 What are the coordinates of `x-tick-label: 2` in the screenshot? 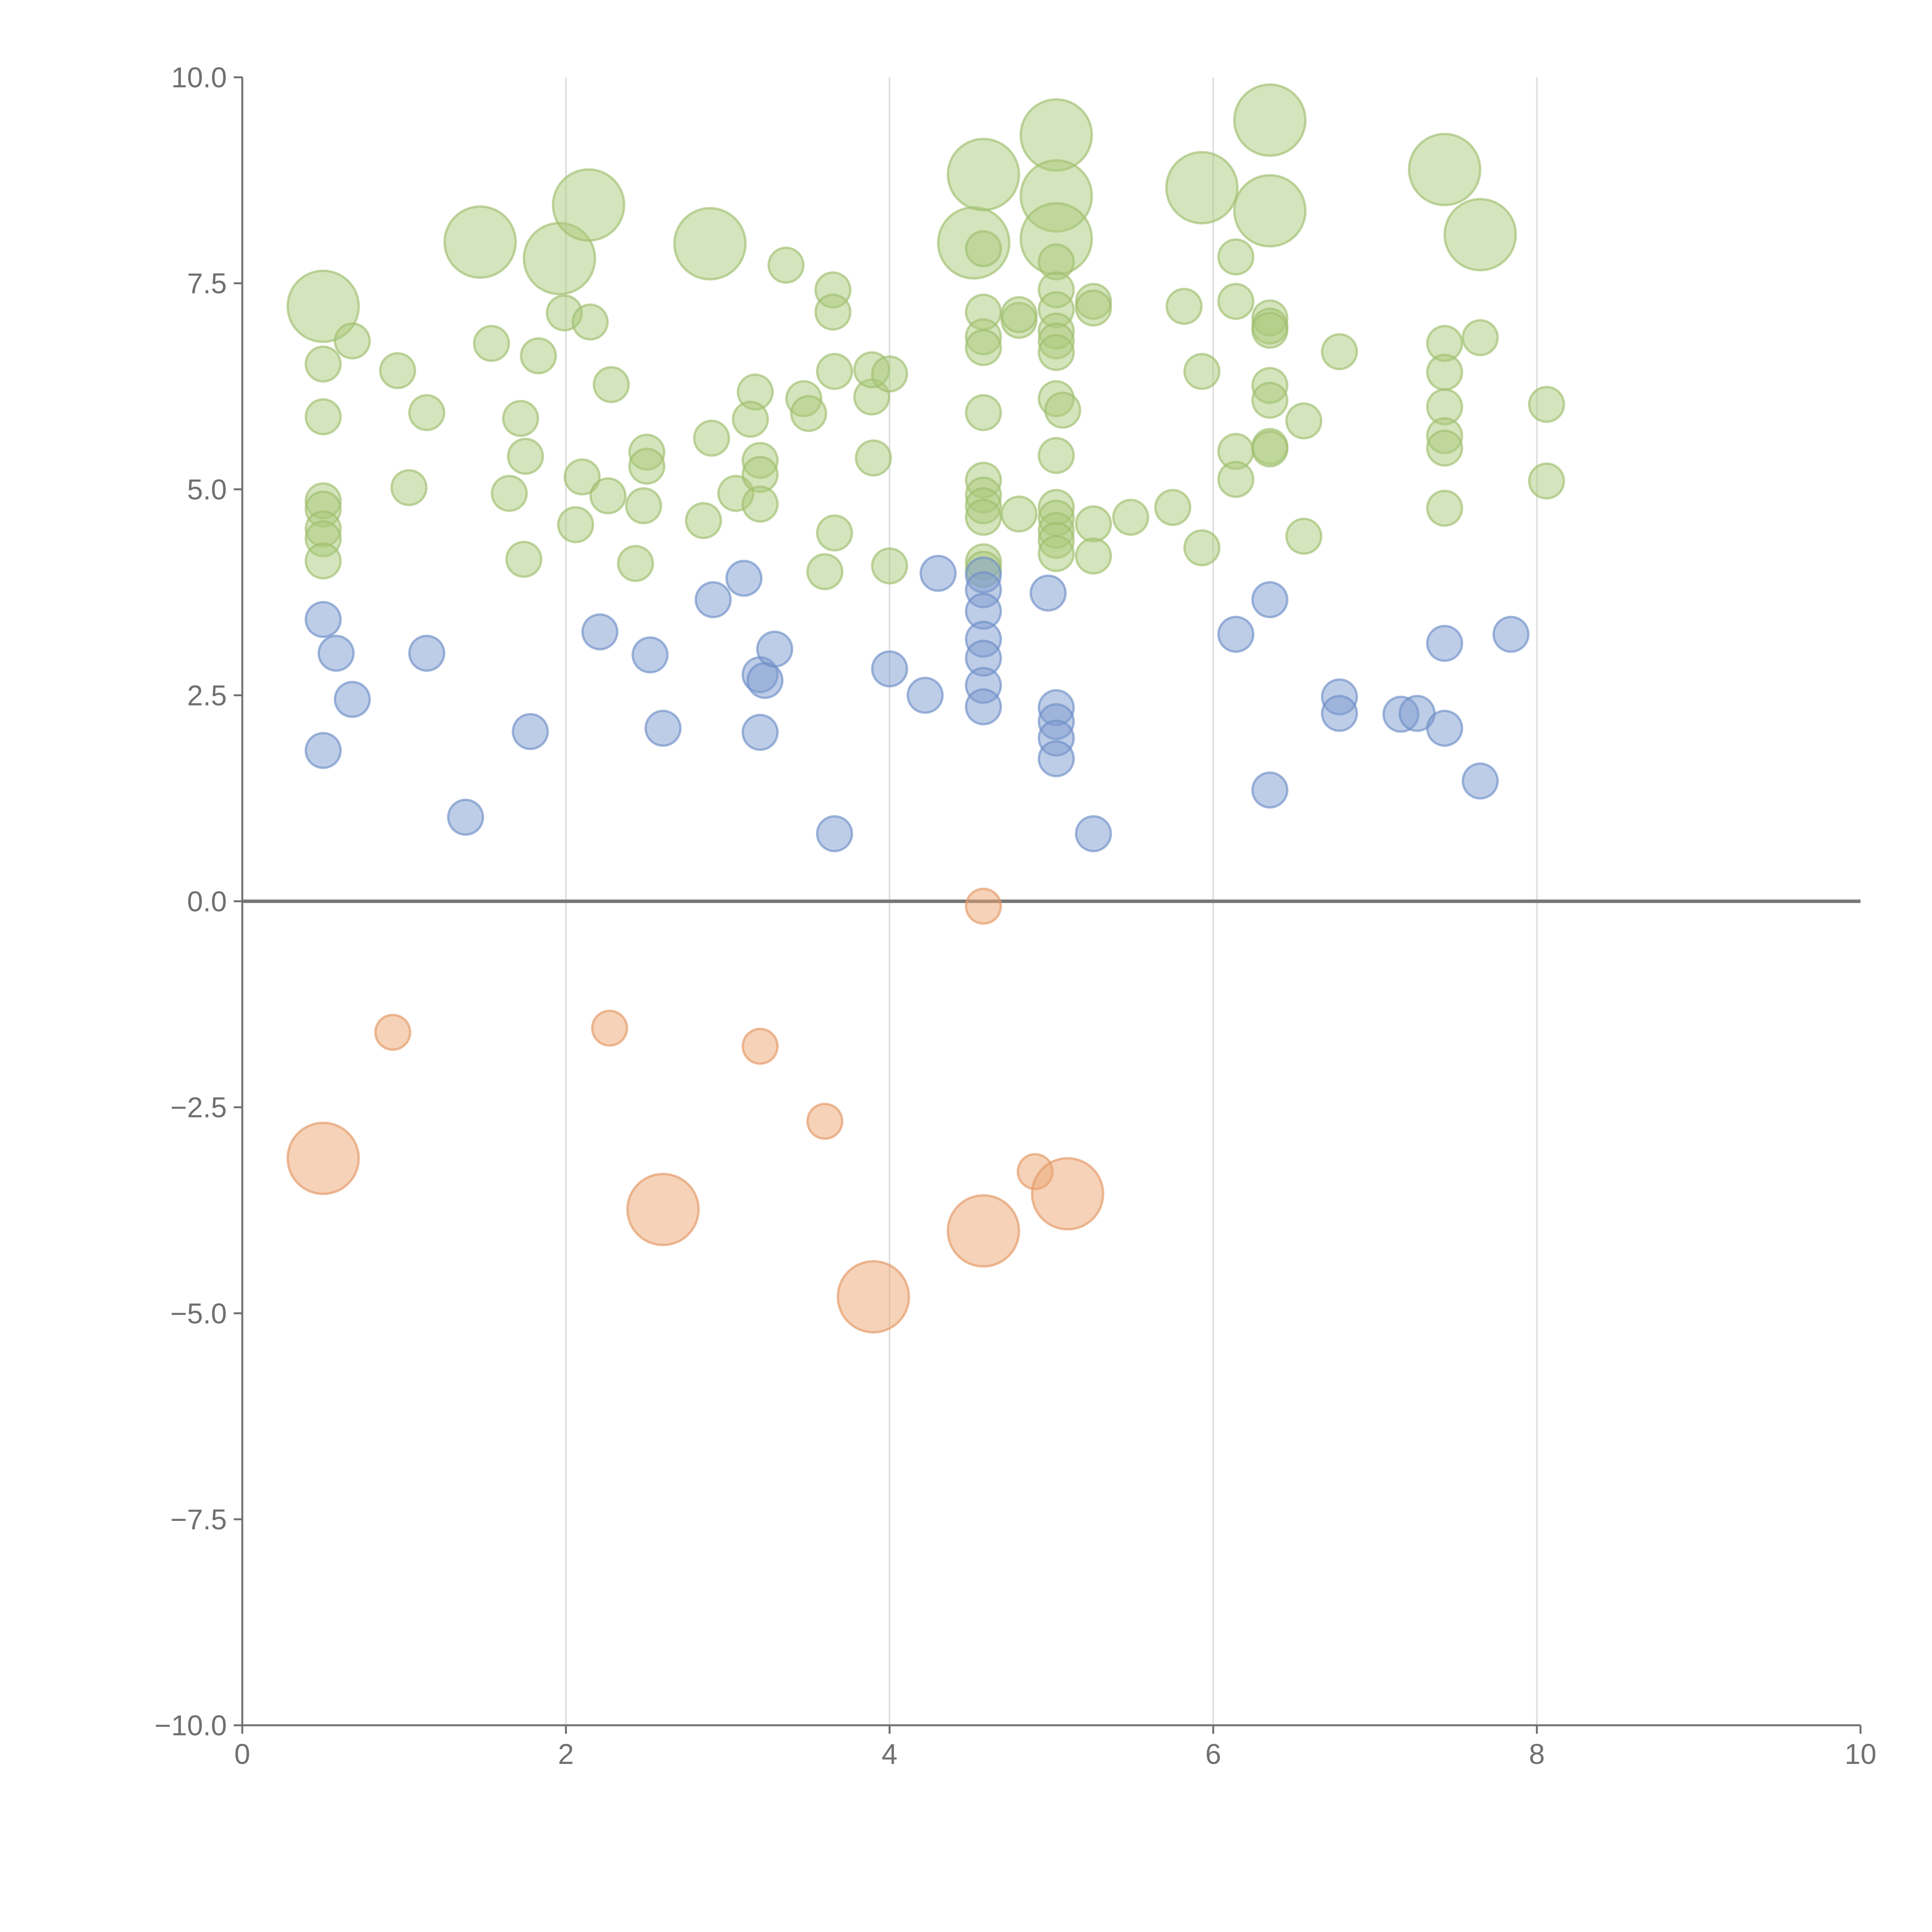 It's located at (566, 1754).